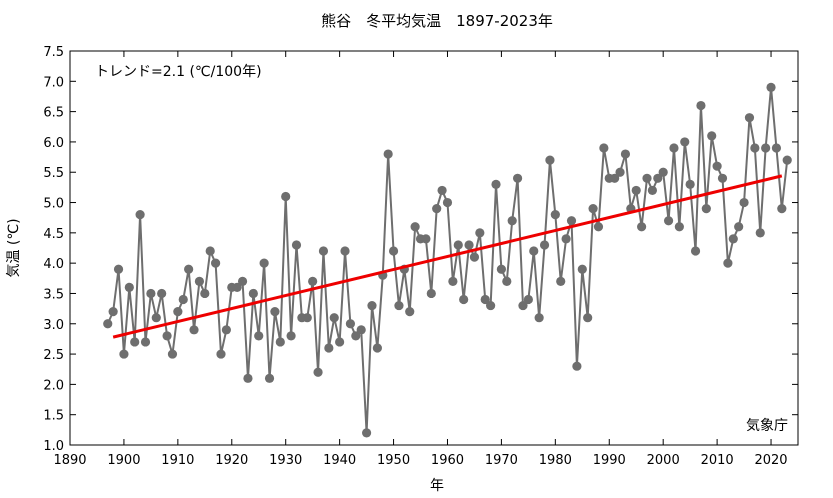 This screenshot has height=498, width=833. What do you see at coordinates (437, 486) in the screenshot?
I see `x-axis-title: 年` at bounding box center [437, 486].